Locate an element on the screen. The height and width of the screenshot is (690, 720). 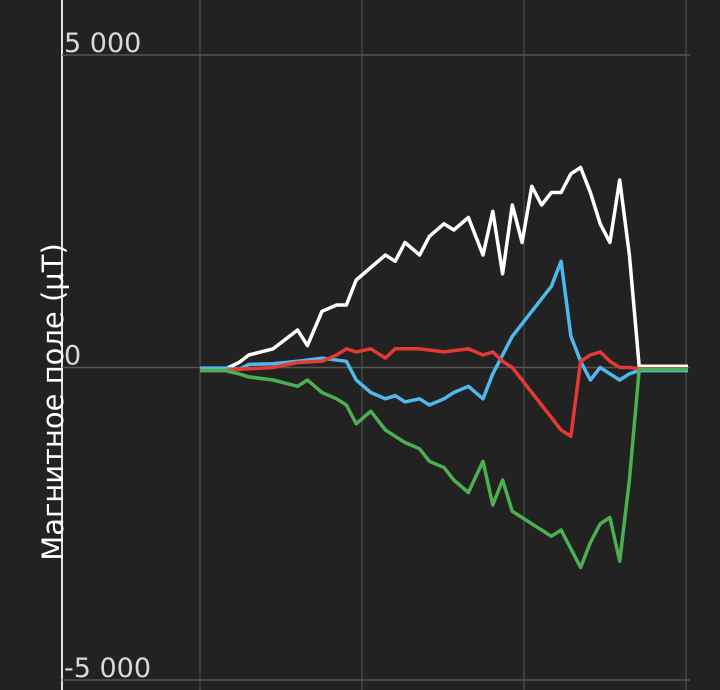
y-tick-label: 5 000 is located at coordinates (102, 43).